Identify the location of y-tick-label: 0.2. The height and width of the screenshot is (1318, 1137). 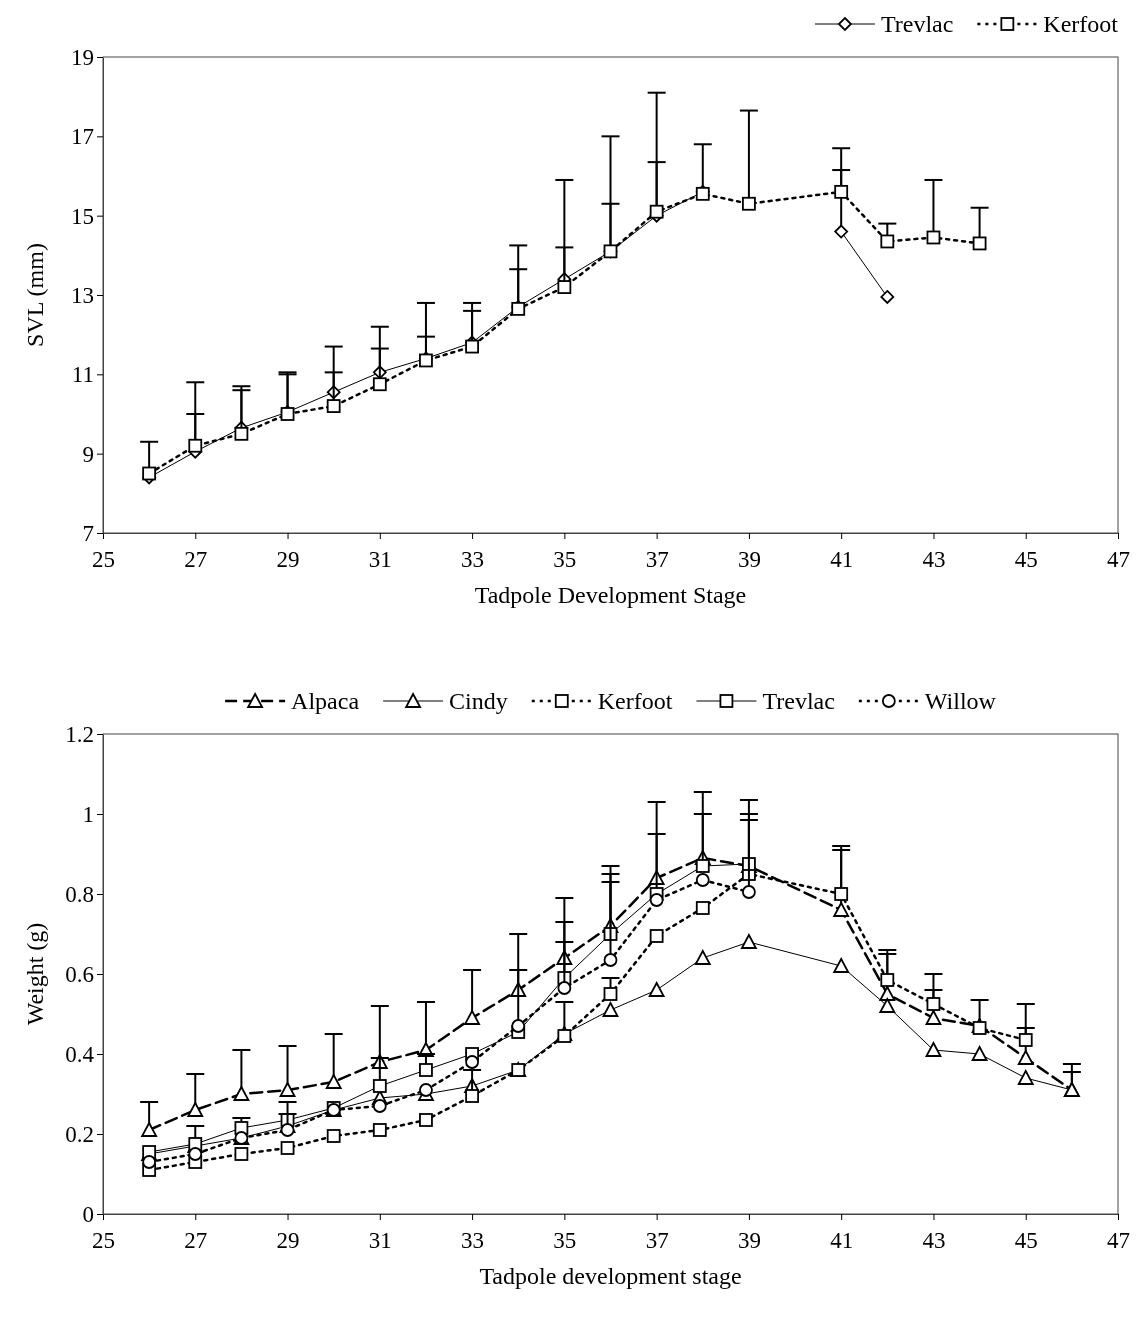
(79, 1134).